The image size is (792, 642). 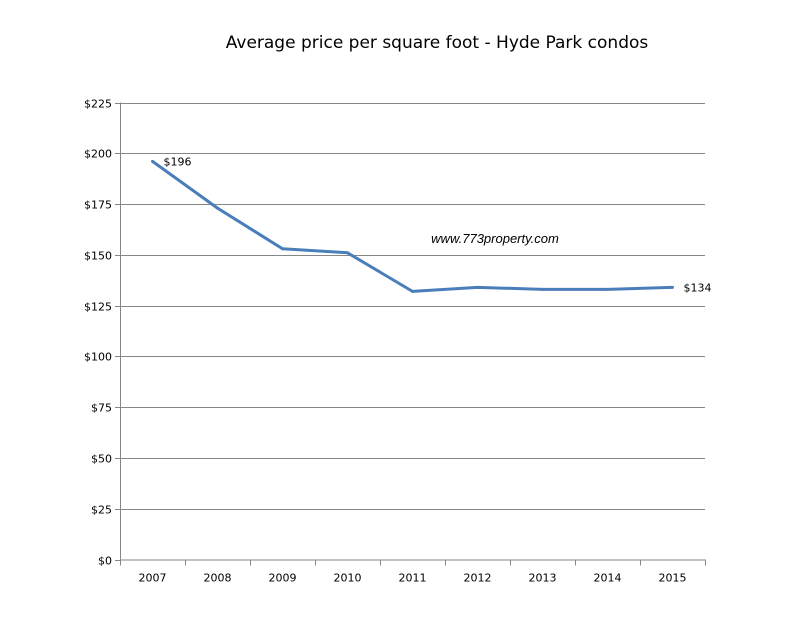 I want to click on x-tick-label: 2015, so click(x=673, y=578).